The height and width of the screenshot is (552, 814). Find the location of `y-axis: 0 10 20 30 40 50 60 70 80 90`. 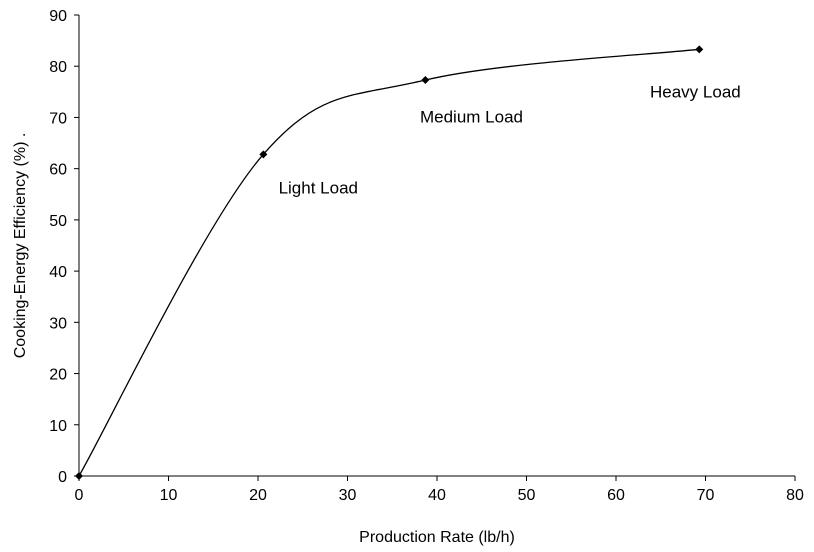

y-axis: 0 10 20 30 40 50 60 70 80 90 is located at coordinates (64, 247).